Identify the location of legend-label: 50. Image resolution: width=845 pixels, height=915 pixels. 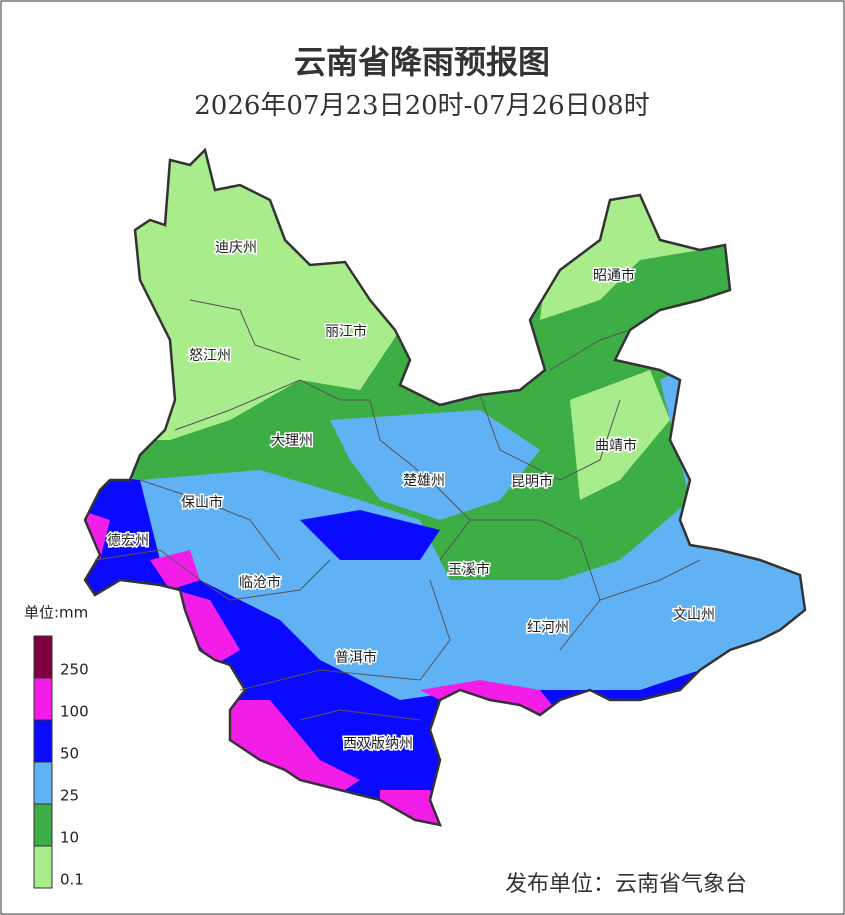
(69, 754).